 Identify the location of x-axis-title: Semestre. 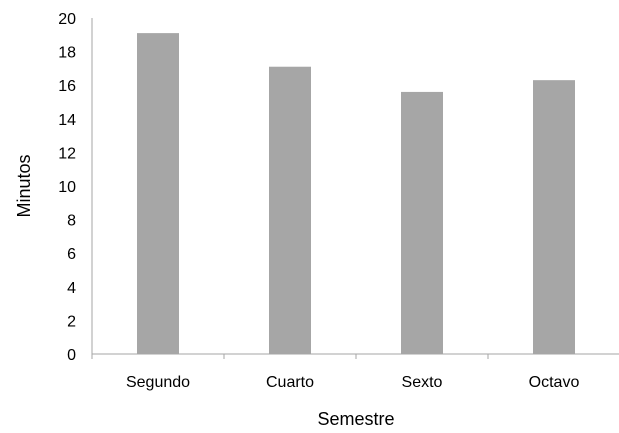
(355, 419).